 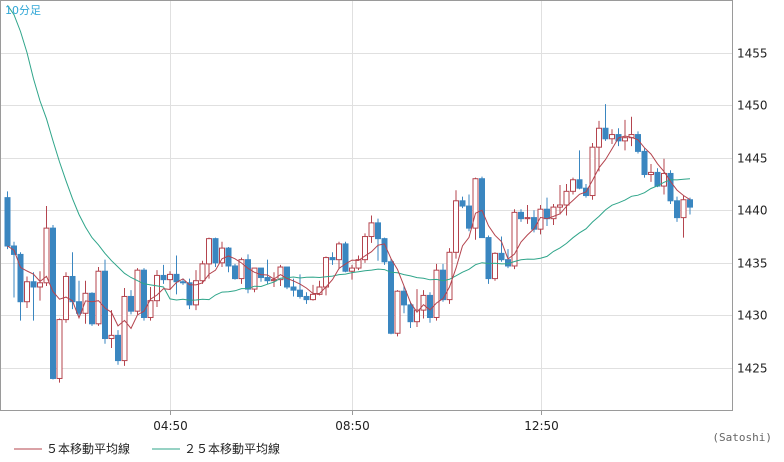 I want to click on y-axis-ticks: 1425 1430 1435 1440 1445 1450 1455, so click(x=752, y=211).